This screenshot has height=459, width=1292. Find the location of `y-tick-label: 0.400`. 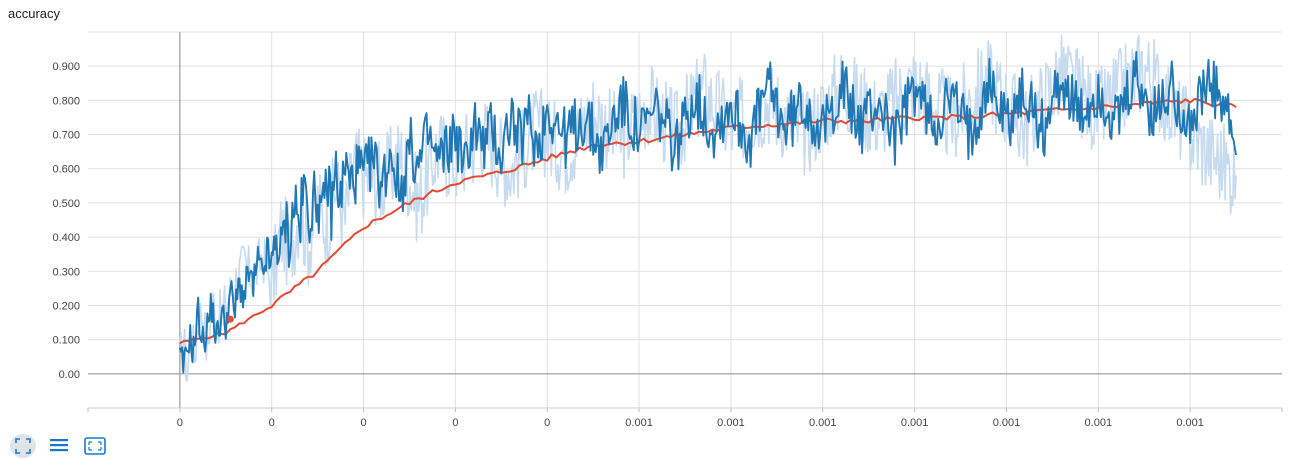

y-tick-label: 0.400 is located at coordinates (66, 238).